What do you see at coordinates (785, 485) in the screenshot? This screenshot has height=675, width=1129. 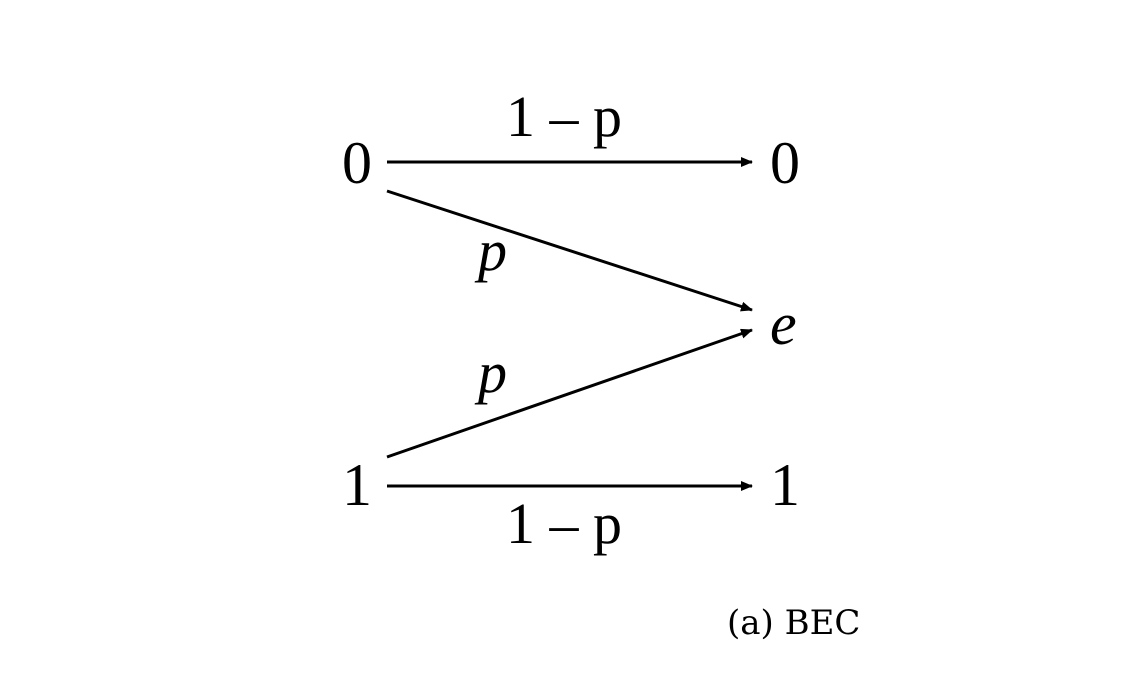 I see `output-node-1: 1` at bounding box center [785, 485].